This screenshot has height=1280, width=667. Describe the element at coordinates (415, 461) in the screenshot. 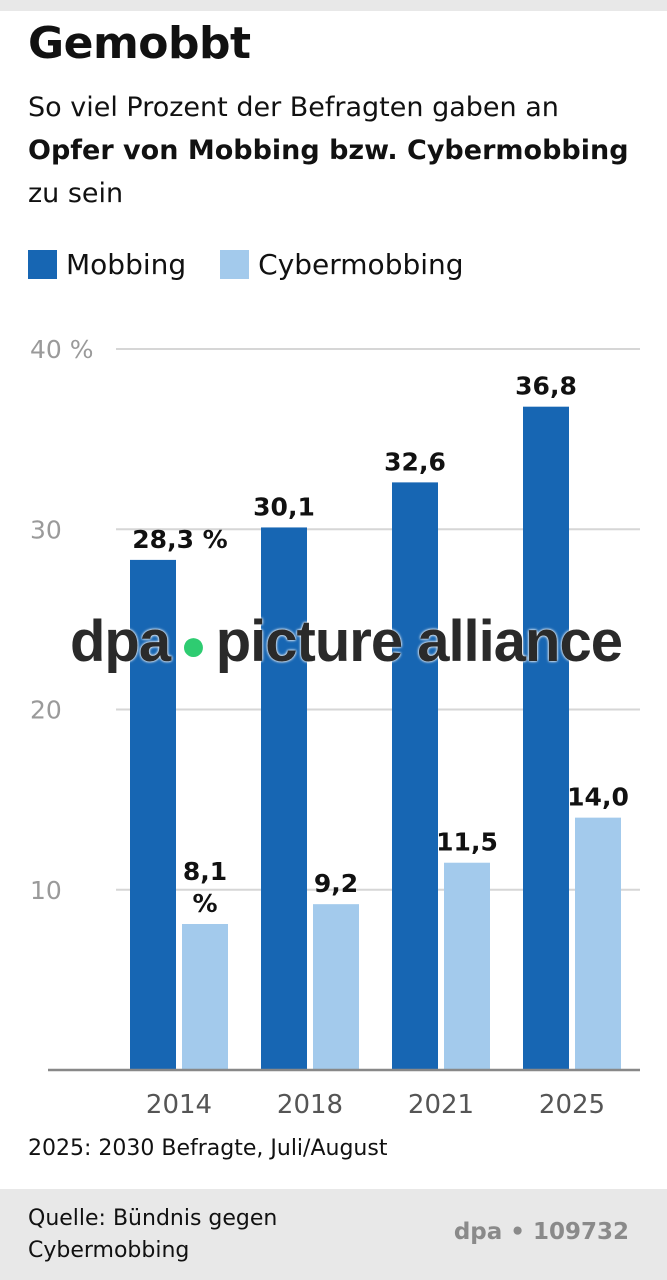

I see `data-label: 32,6` at that location.